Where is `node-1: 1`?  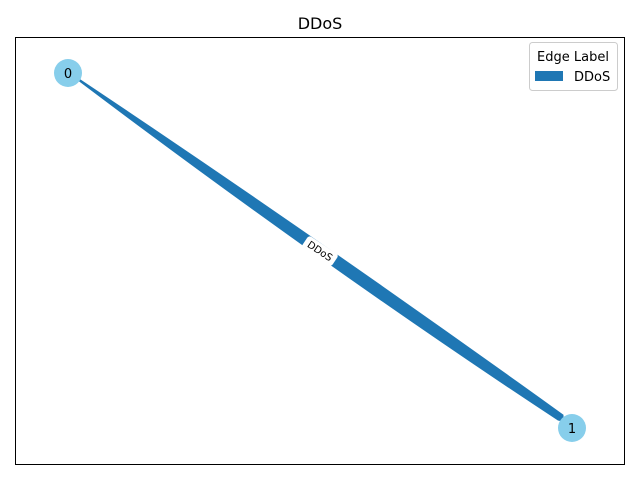
node-1: 1 is located at coordinates (572, 428).